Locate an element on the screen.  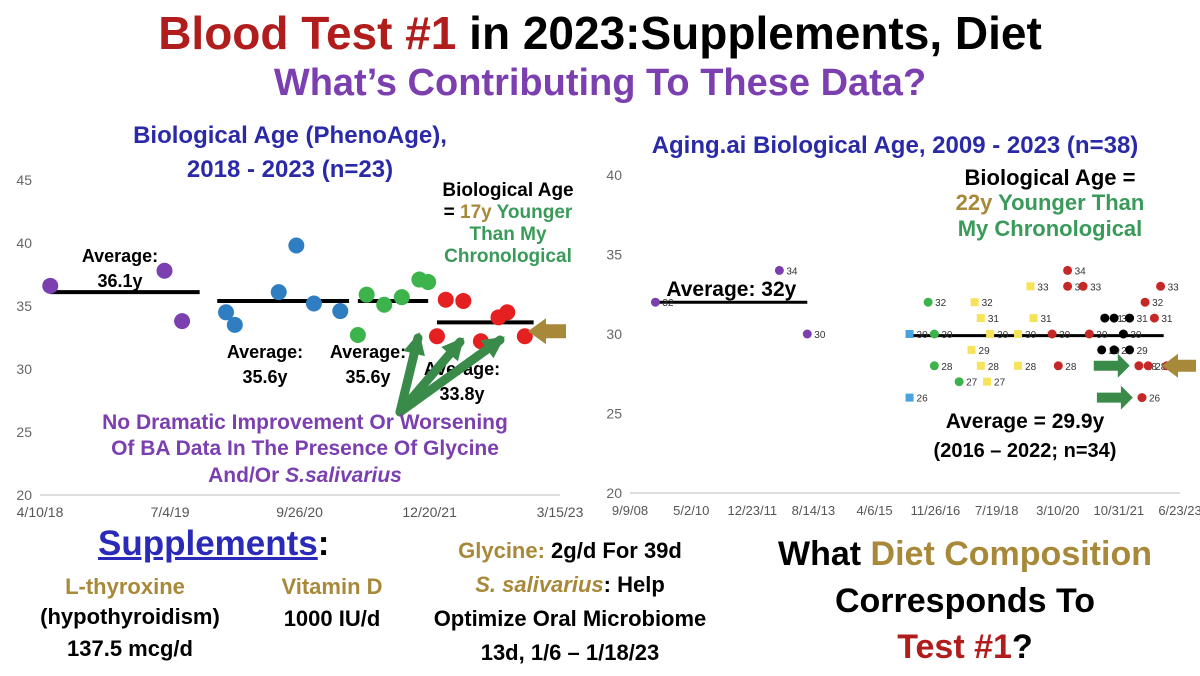
chart2-annotation-line2: 22y Younger Than is located at coordinates (1050, 203).